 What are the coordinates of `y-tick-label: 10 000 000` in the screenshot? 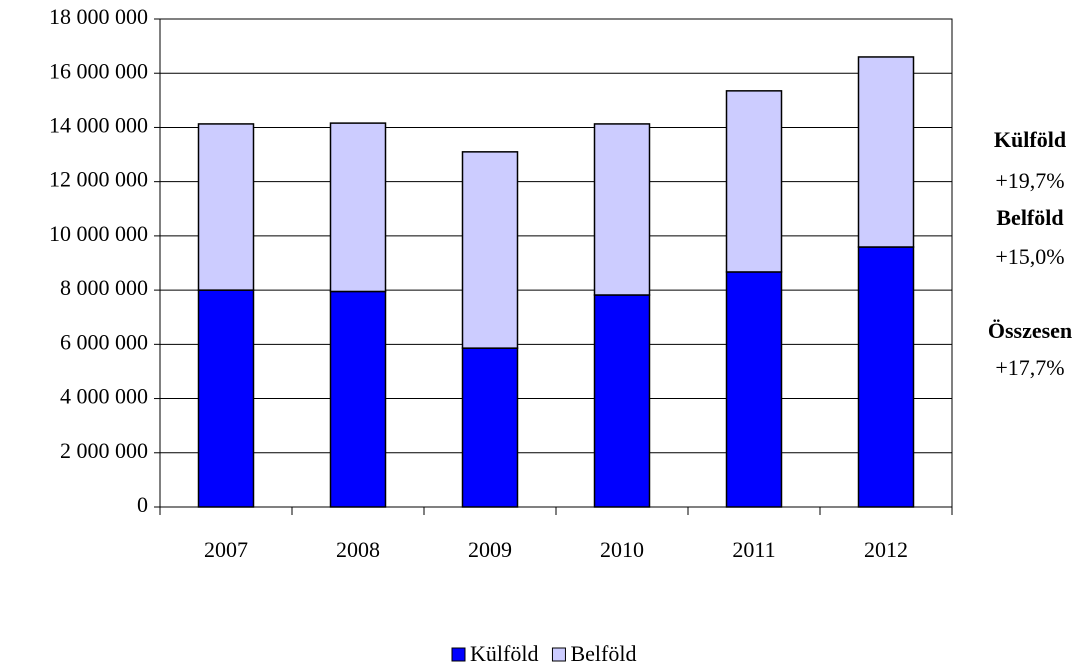 It's located at (98, 233).